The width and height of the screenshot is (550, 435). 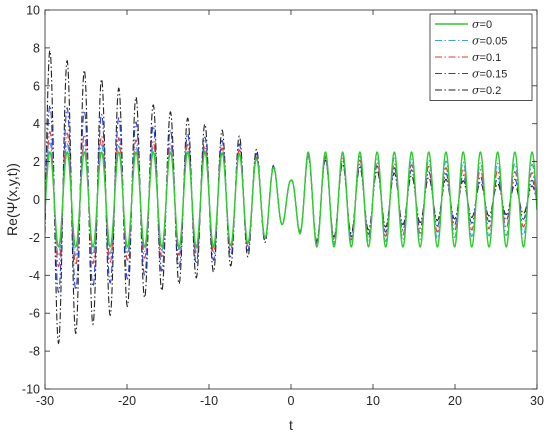 I want to click on legend-box, so click(x=481, y=57).